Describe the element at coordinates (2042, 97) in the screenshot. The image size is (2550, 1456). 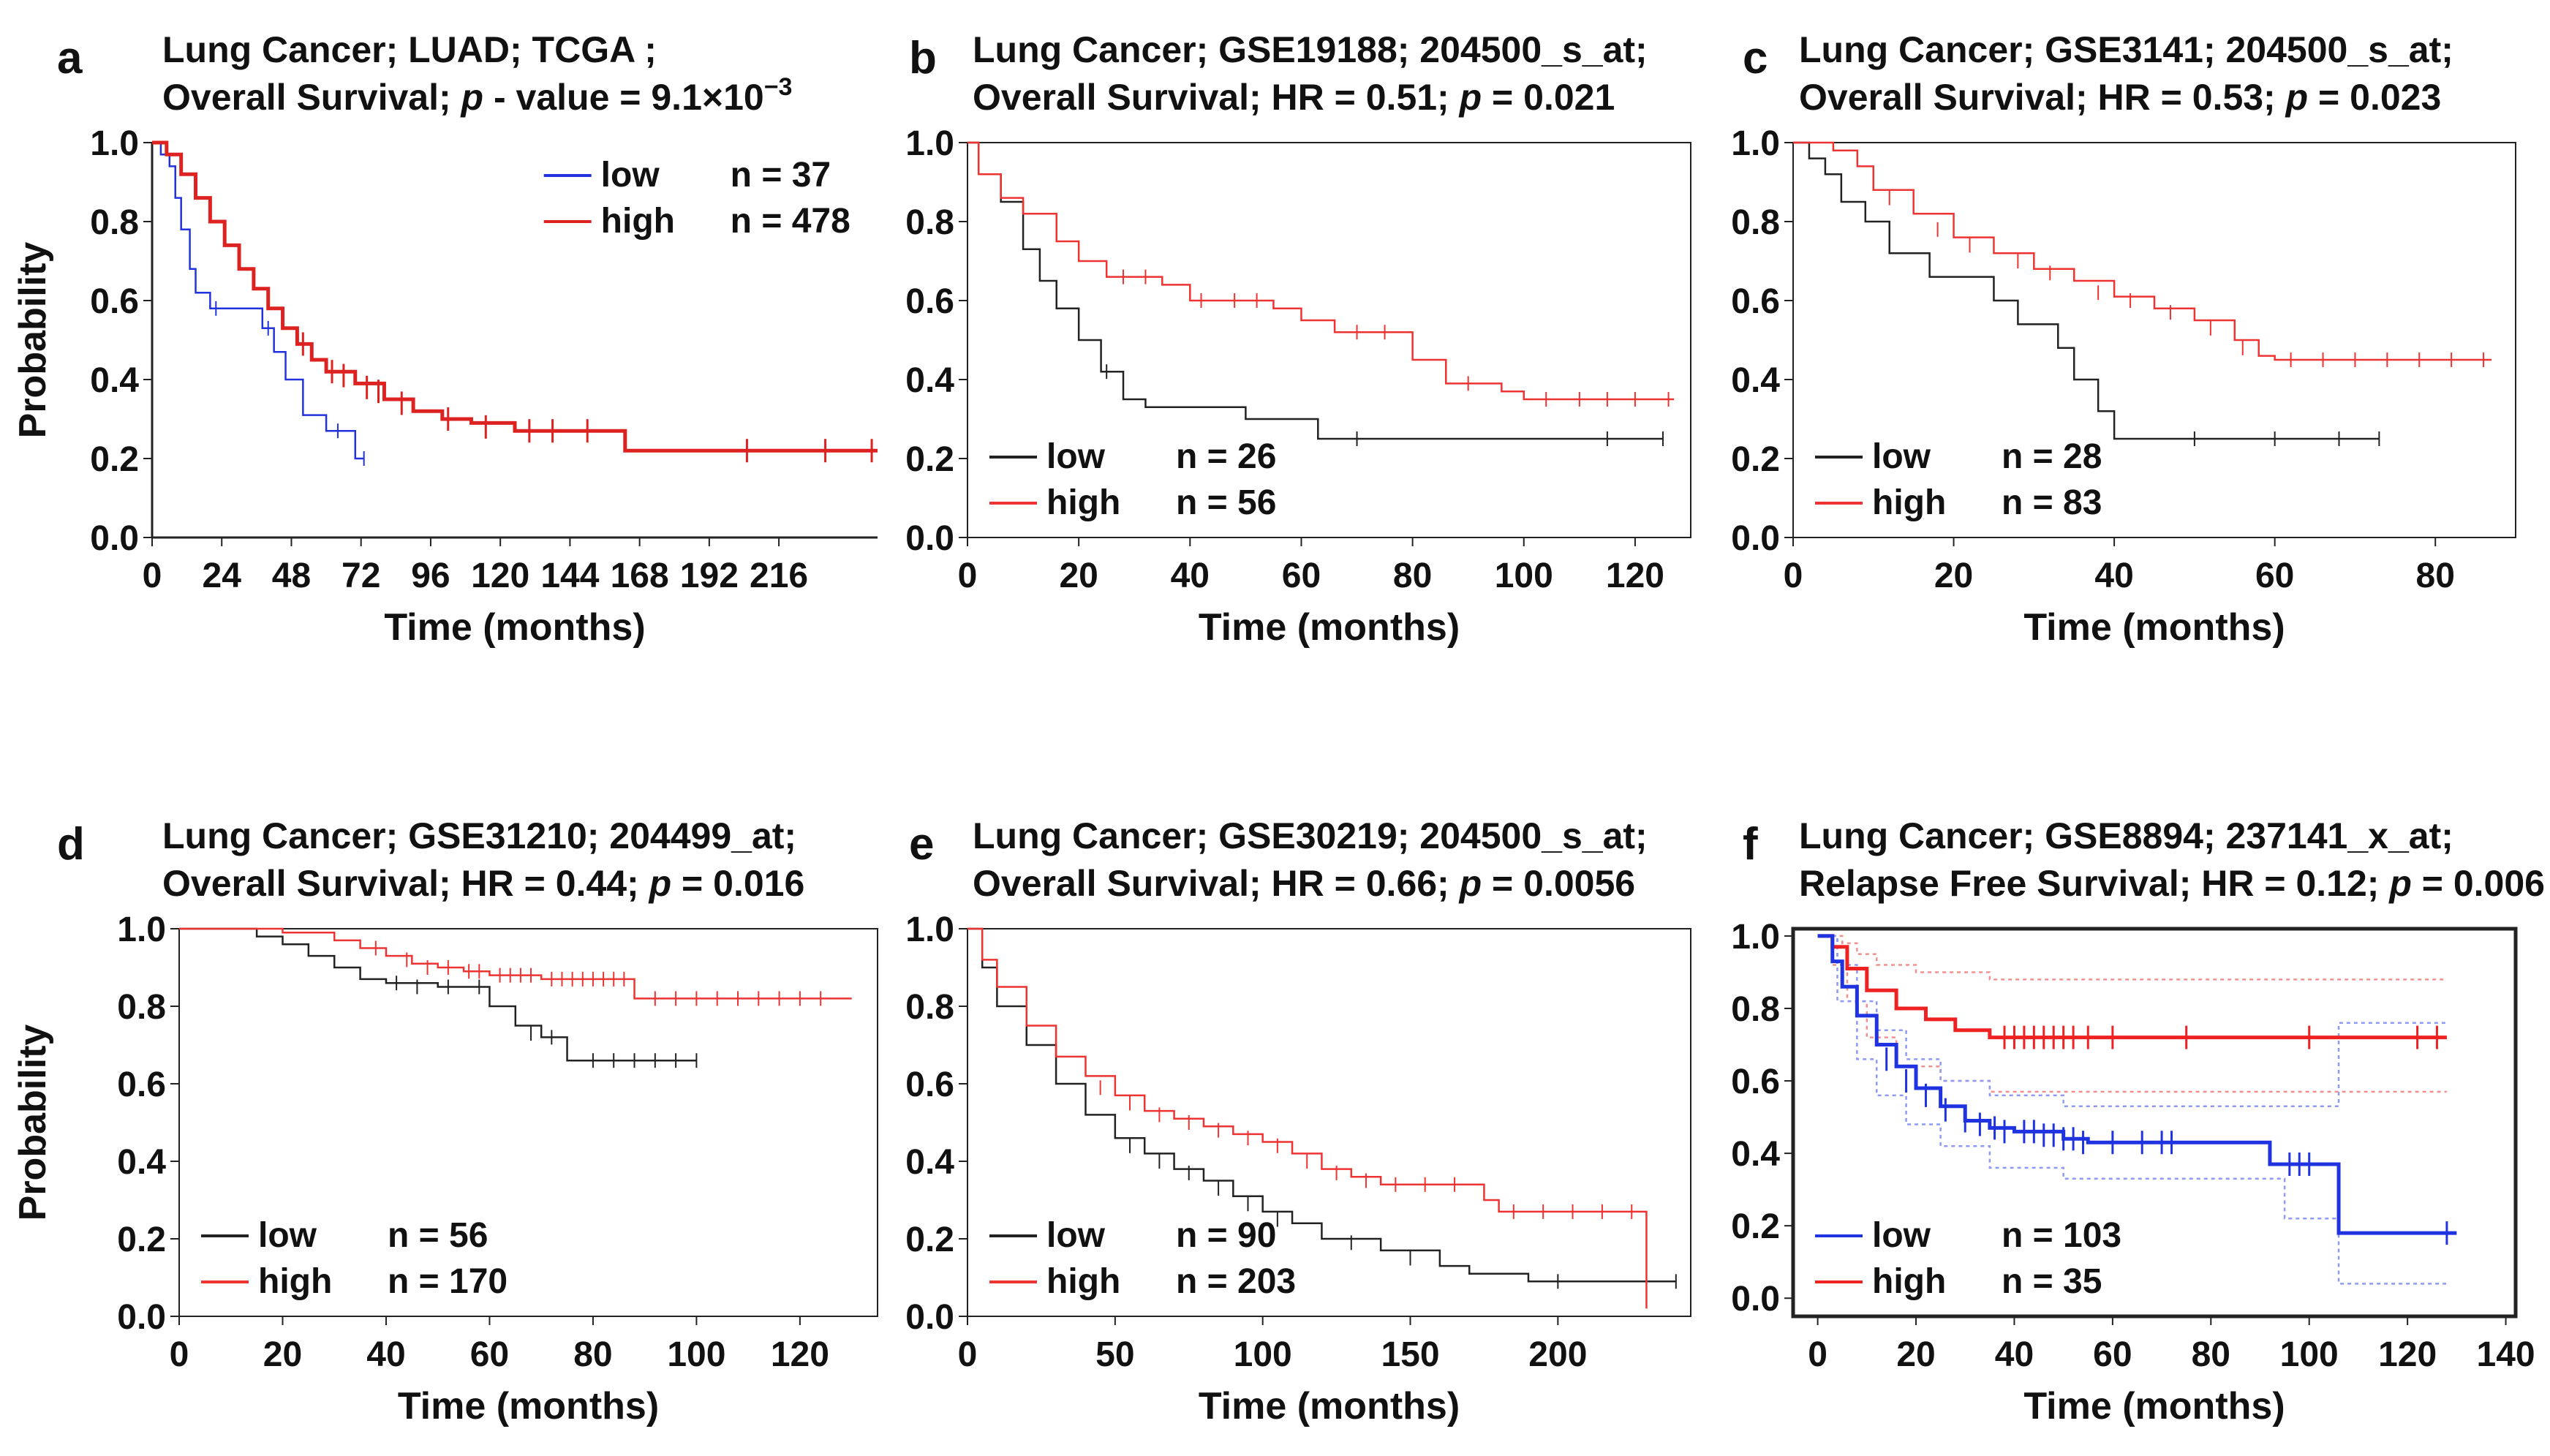
I see `title-part: Overall Survival; HR = 0.53;` at that location.